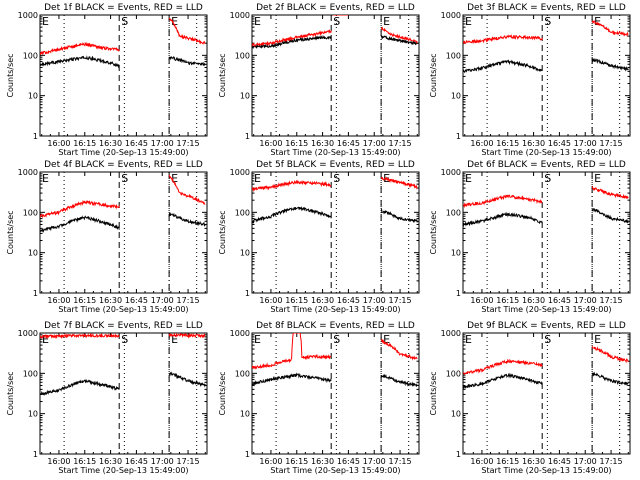 The width and height of the screenshot is (640, 480). I want to click on panel-title: Det 6f BLACK = Events, RED = LLD, so click(546, 165).